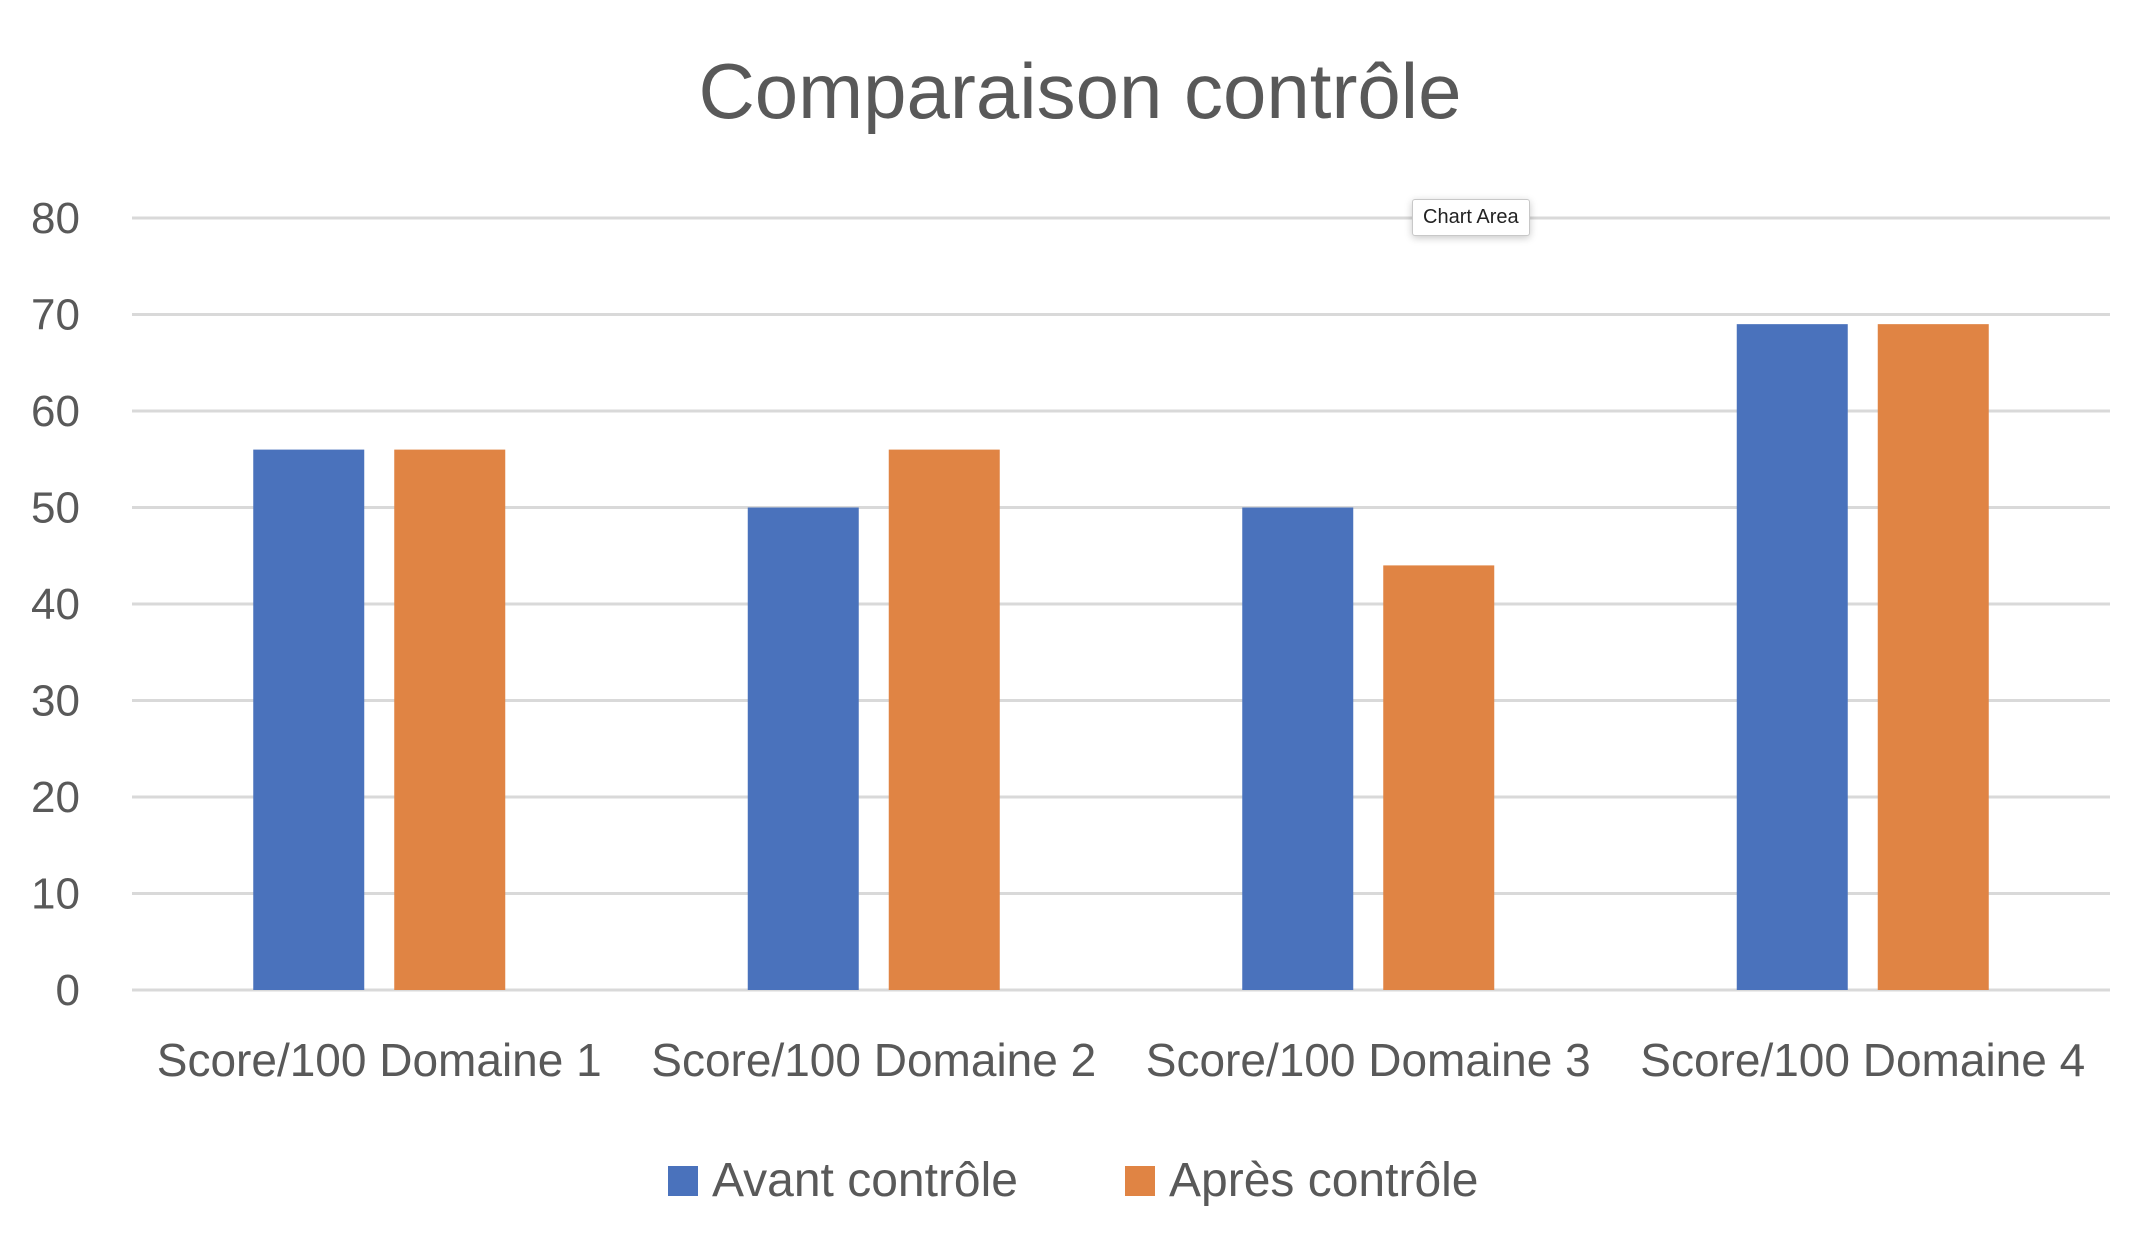 This screenshot has height=1234, width=2142. What do you see at coordinates (55, 411) in the screenshot?
I see `y-tick-label: 60` at bounding box center [55, 411].